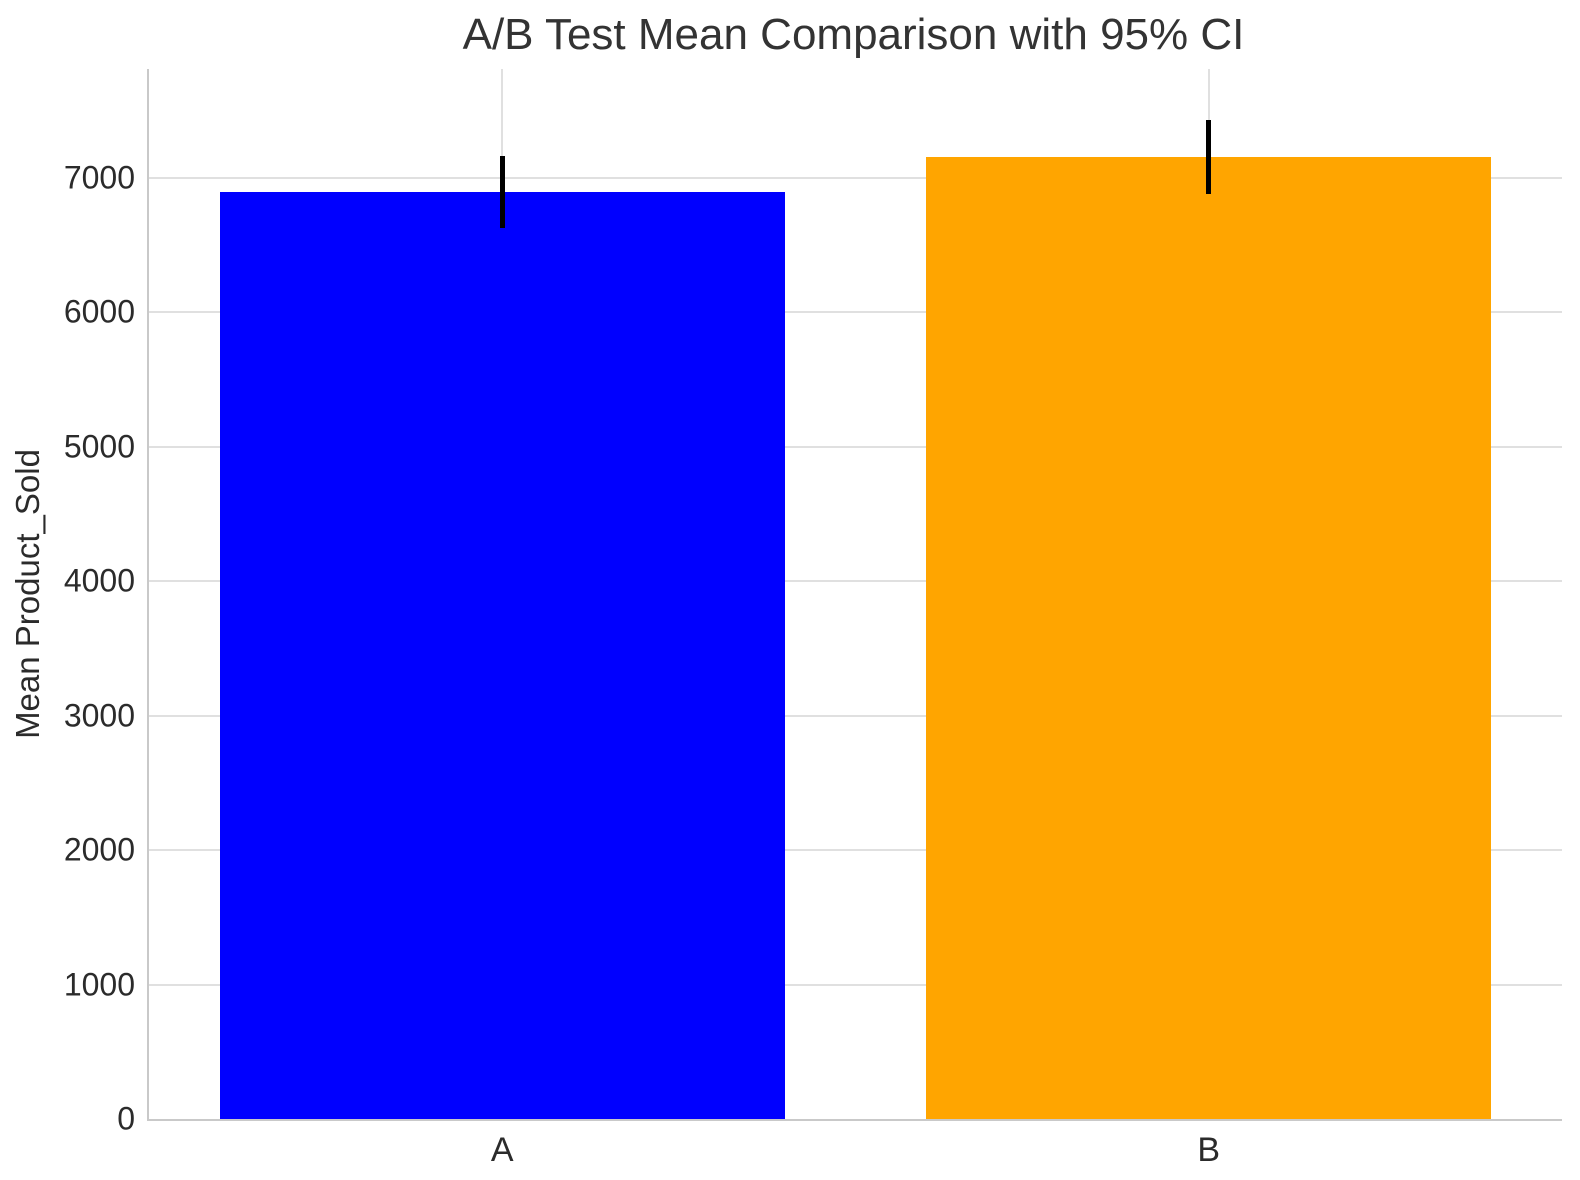 Image resolution: width=1580 pixels, height=1180 pixels. I want to click on error-bar-a, so click(502, 192).